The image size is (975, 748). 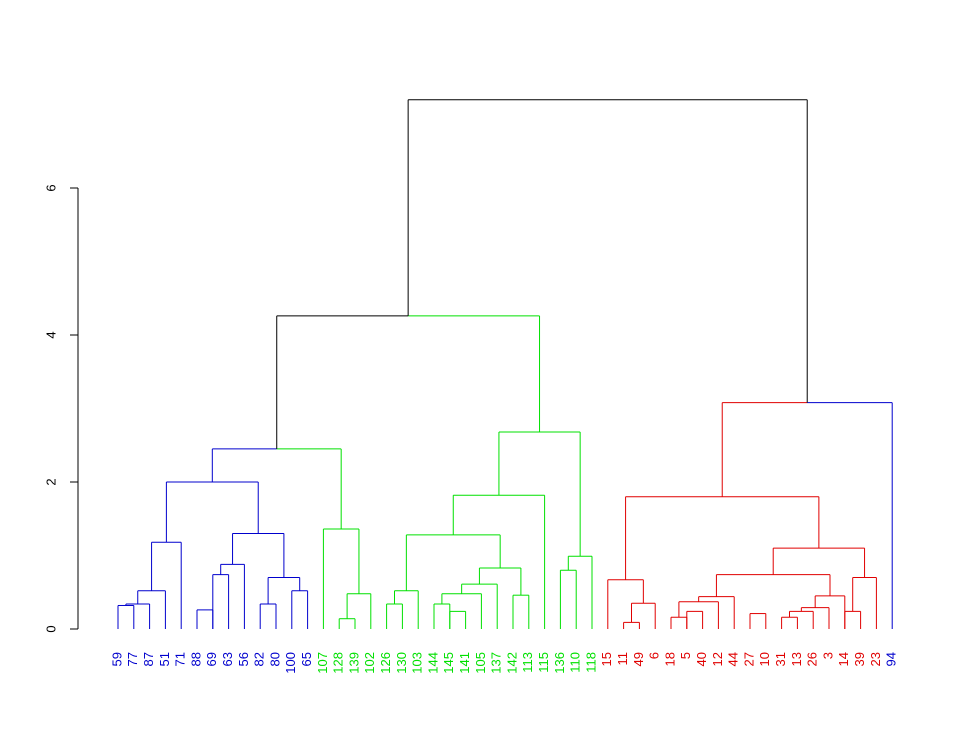 What do you see at coordinates (717, 659) in the screenshot?
I see `leaf-label: 12` at bounding box center [717, 659].